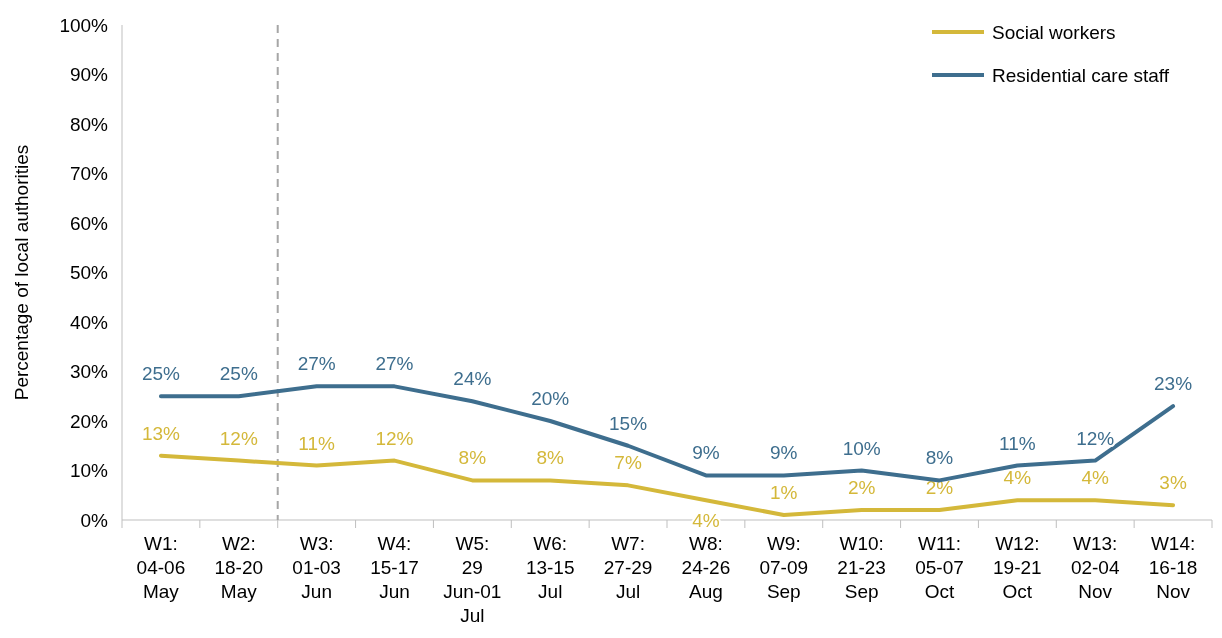 This screenshot has height=638, width=1222. Describe the element at coordinates (161, 433) in the screenshot. I see `data-label: 13%` at that location.